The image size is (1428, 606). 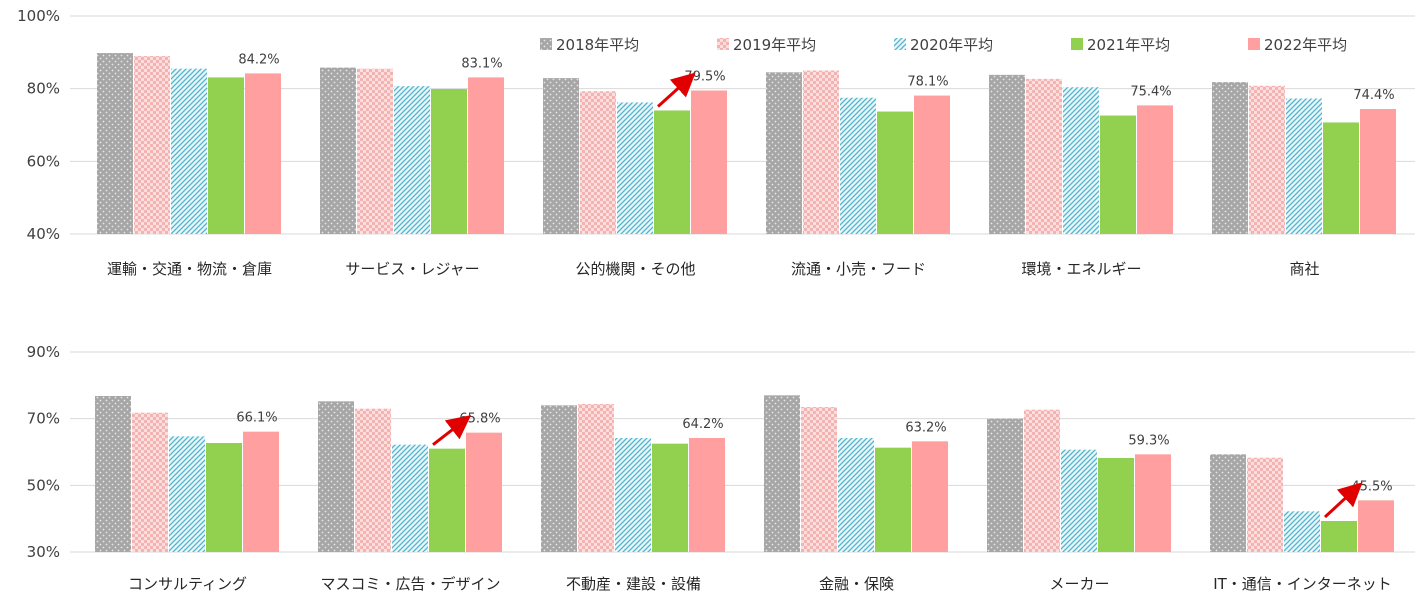 I want to click on data-label-2022: 75.4%, so click(x=1150, y=91).